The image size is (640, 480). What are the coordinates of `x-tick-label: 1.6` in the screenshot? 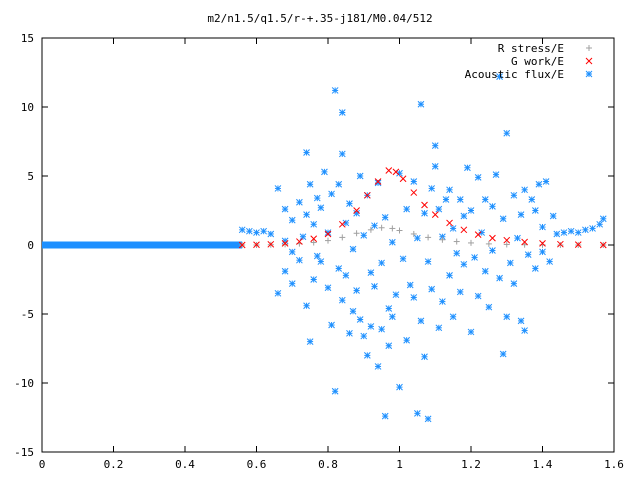 It's located at (614, 464).